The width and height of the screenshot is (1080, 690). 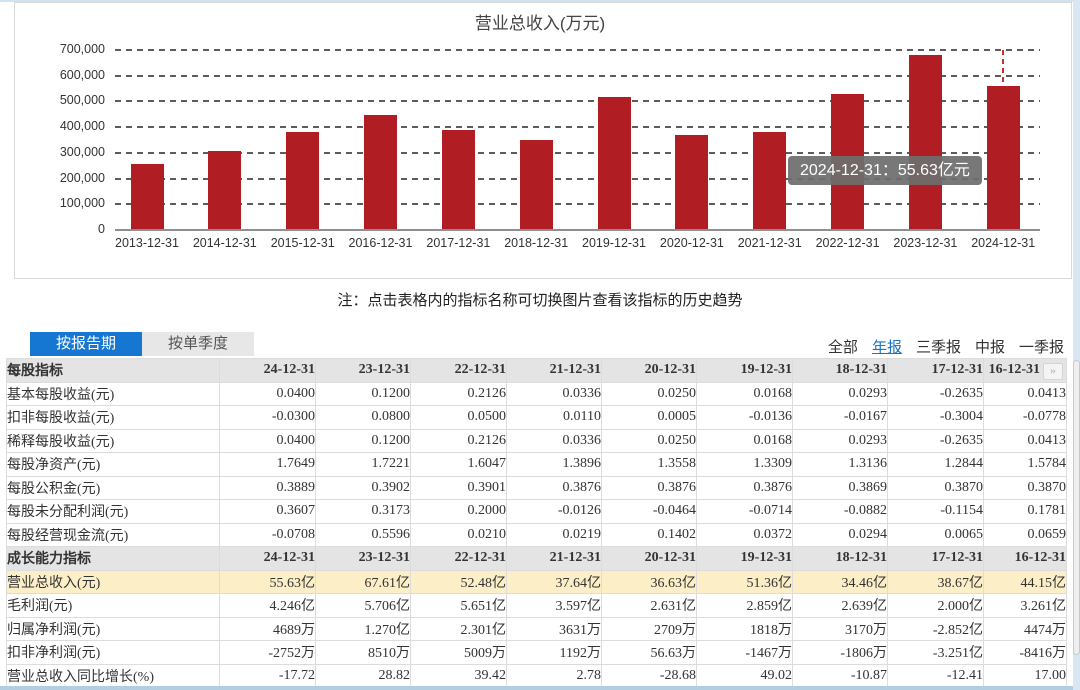 I want to click on metric-name: 每股公积金(元), so click(x=113, y=487).